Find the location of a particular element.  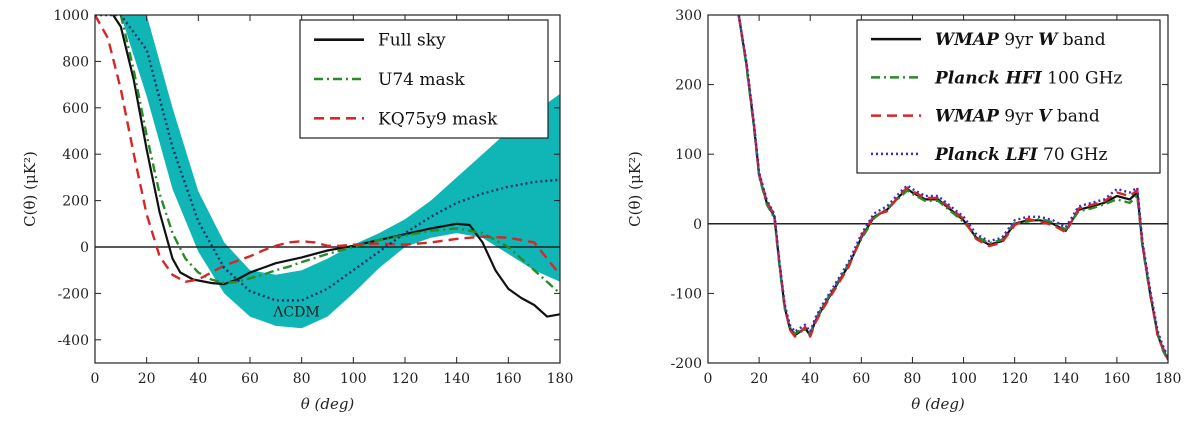

y-tick-label: 800 is located at coordinates (75, 62).